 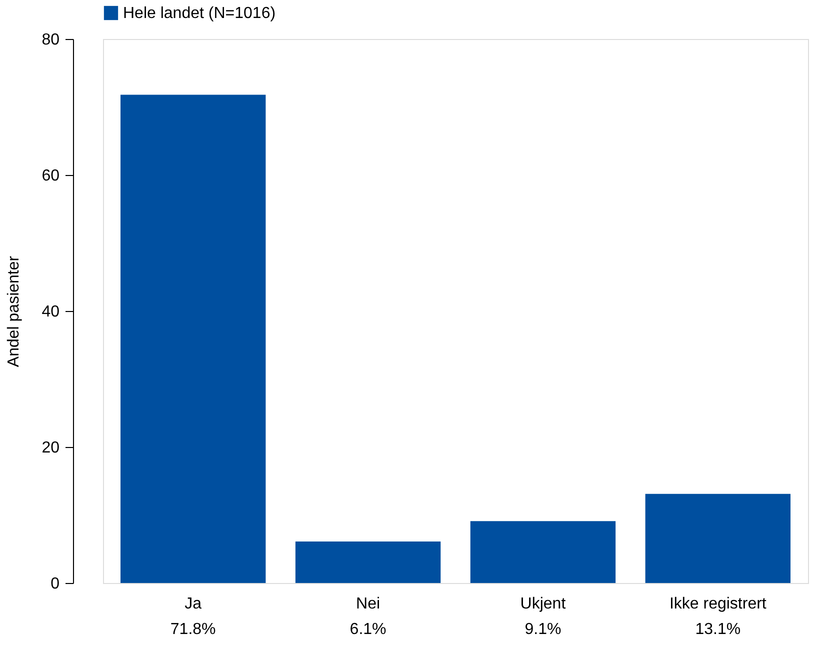 What do you see at coordinates (718, 629) in the screenshot?
I see `data-label: 13.1%` at bounding box center [718, 629].